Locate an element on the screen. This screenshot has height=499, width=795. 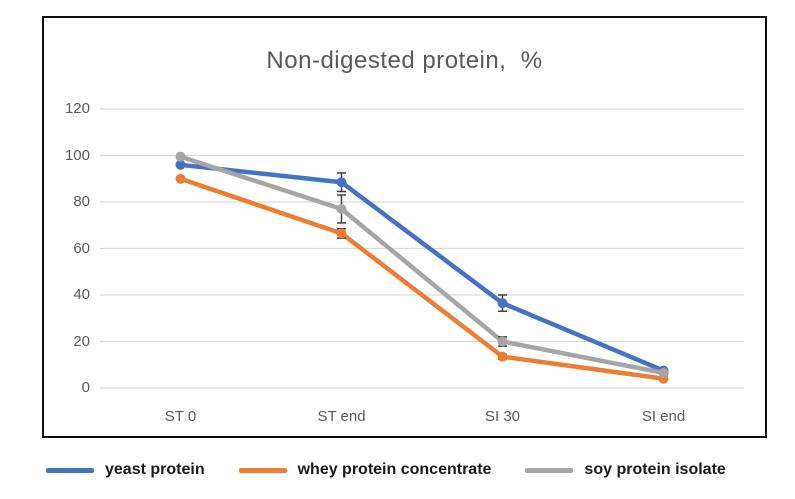
x-category-label: SI end is located at coordinates (663, 416).